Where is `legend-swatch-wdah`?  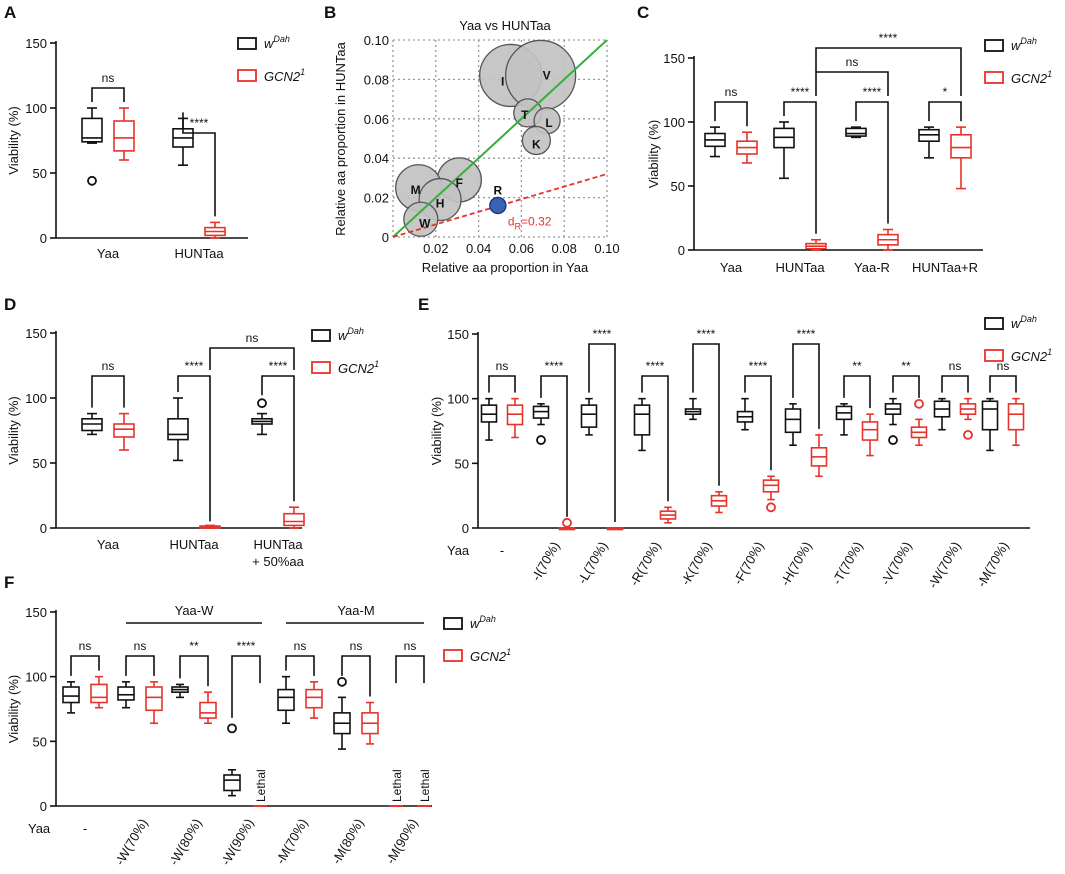
legend-swatch-wdah is located at coordinates (247, 43).